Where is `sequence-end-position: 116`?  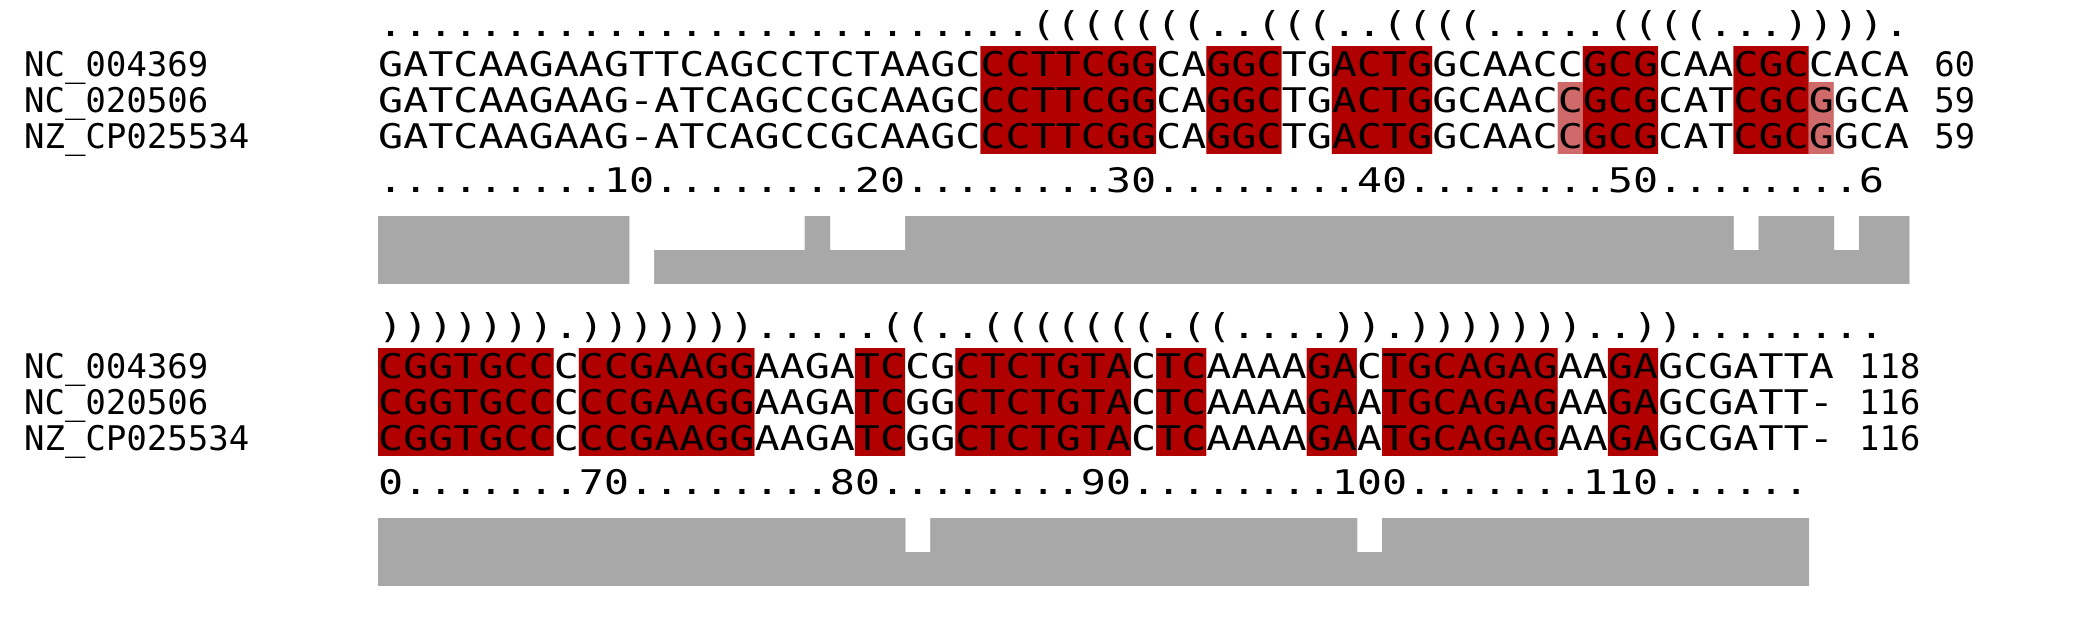 sequence-end-position: 116 is located at coordinates (1889, 439).